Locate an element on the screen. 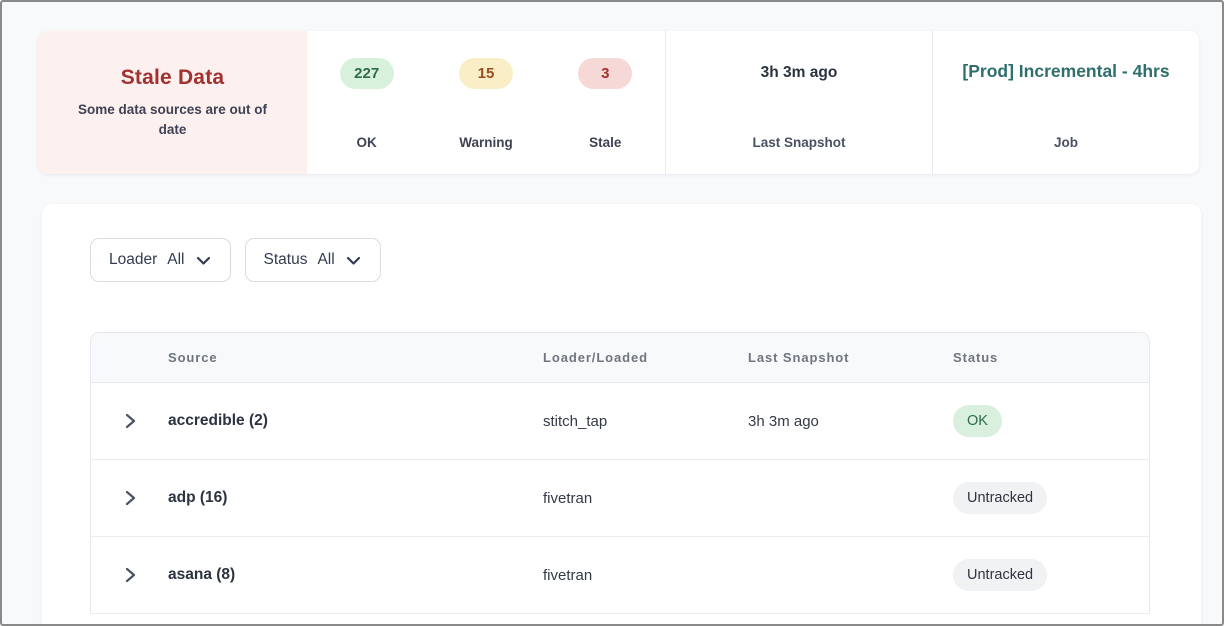 The width and height of the screenshot is (1224, 626). job-stat: [Prod] Incremental - 4hrs Job is located at coordinates (1065, 102).